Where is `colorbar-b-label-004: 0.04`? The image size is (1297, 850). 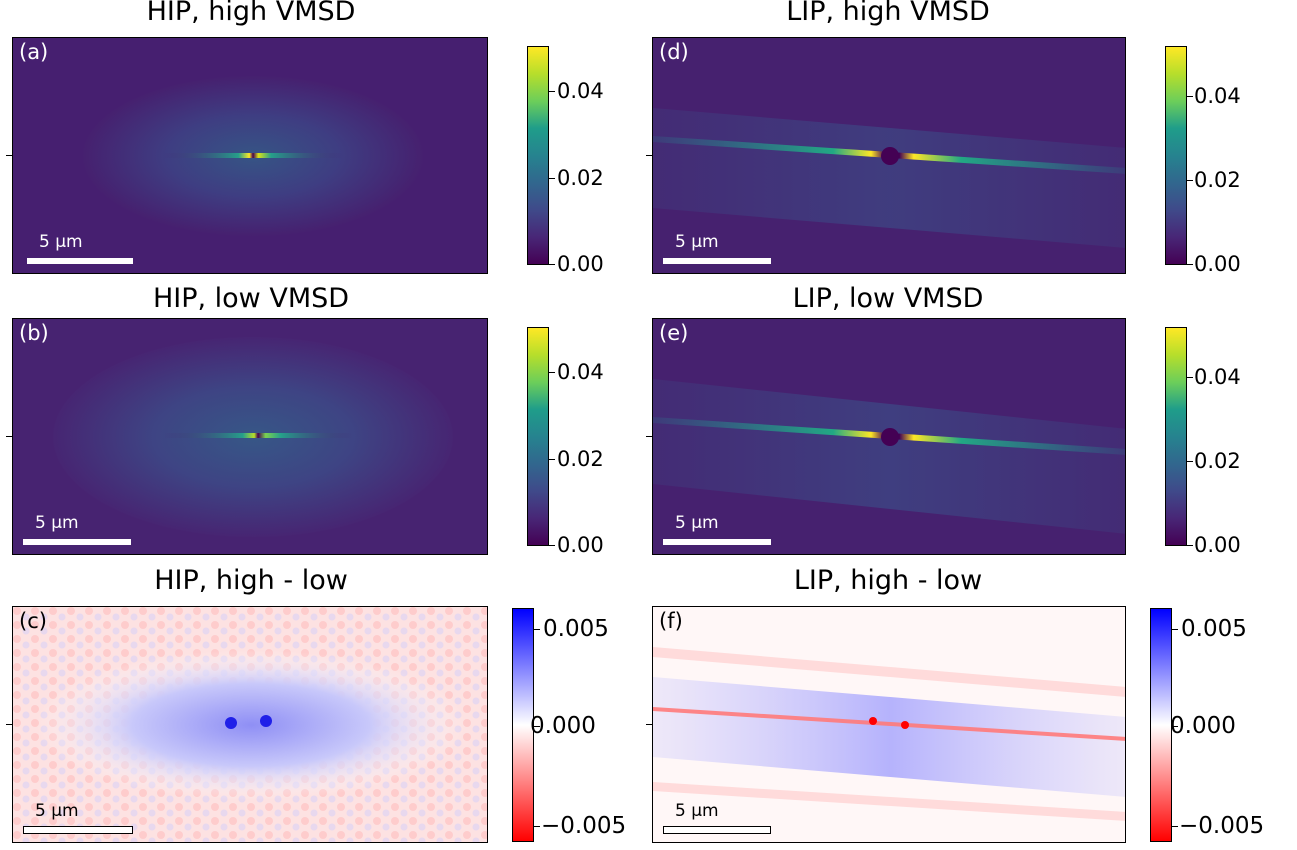 colorbar-b-label-004: 0.04 is located at coordinates (580, 372).